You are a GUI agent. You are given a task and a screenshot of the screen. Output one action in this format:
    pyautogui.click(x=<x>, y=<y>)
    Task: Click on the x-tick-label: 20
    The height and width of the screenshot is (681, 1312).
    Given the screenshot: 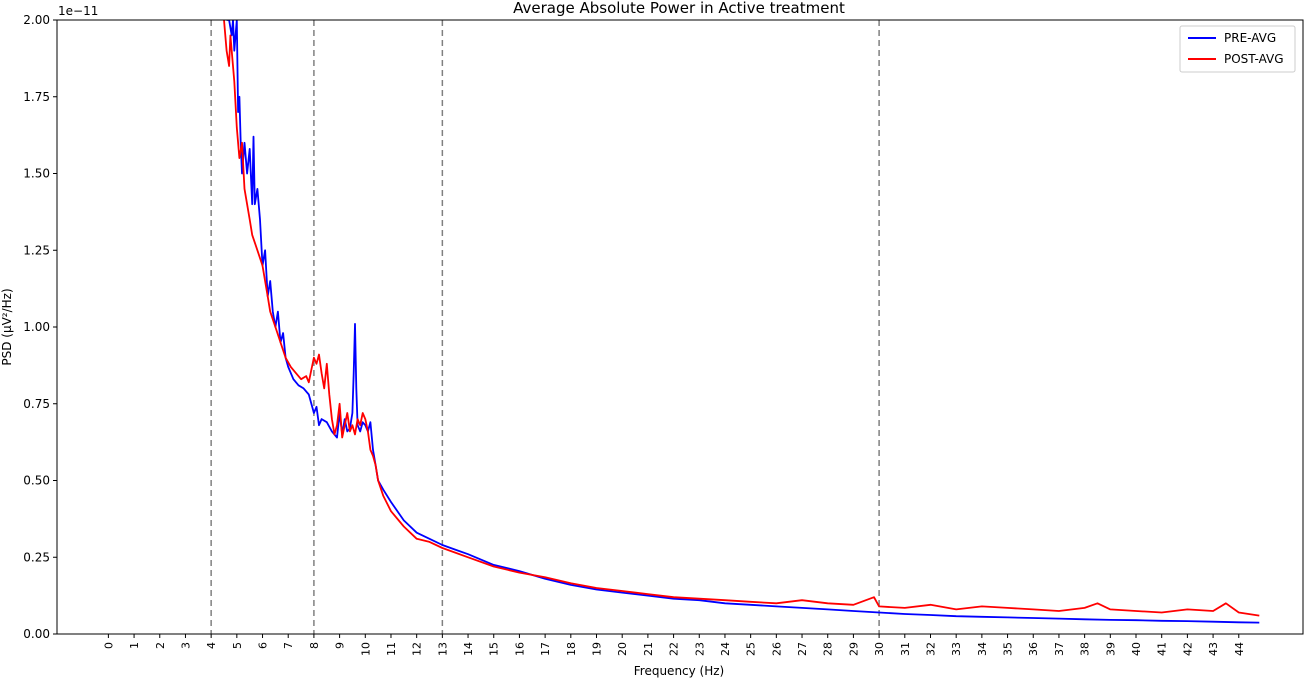 What is the action you would take?
    pyautogui.click(x=622, y=649)
    